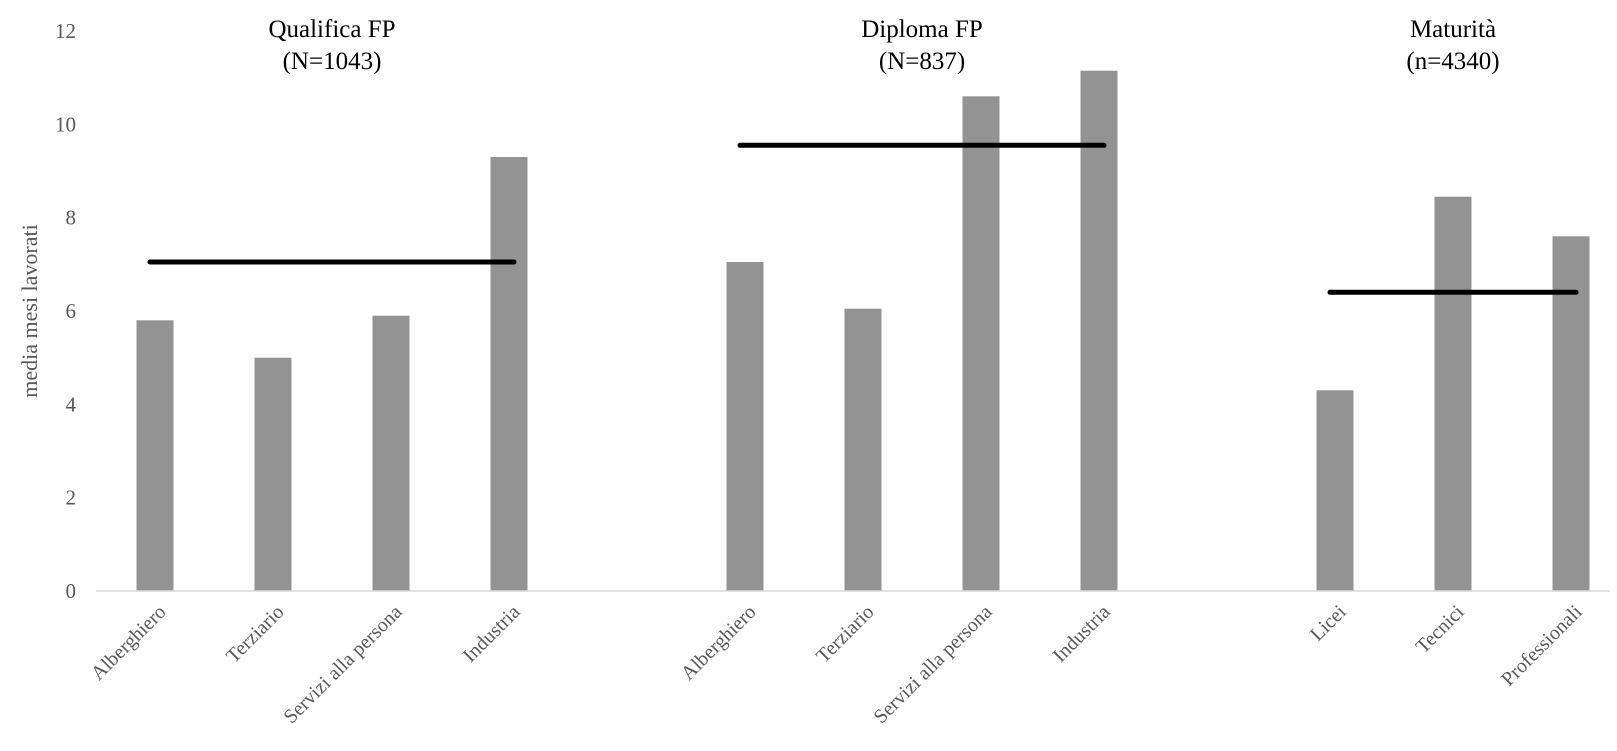 This screenshot has width=1617, height=751. Describe the element at coordinates (922, 29) in the screenshot. I see `group-title: Diploma FP` at that location.